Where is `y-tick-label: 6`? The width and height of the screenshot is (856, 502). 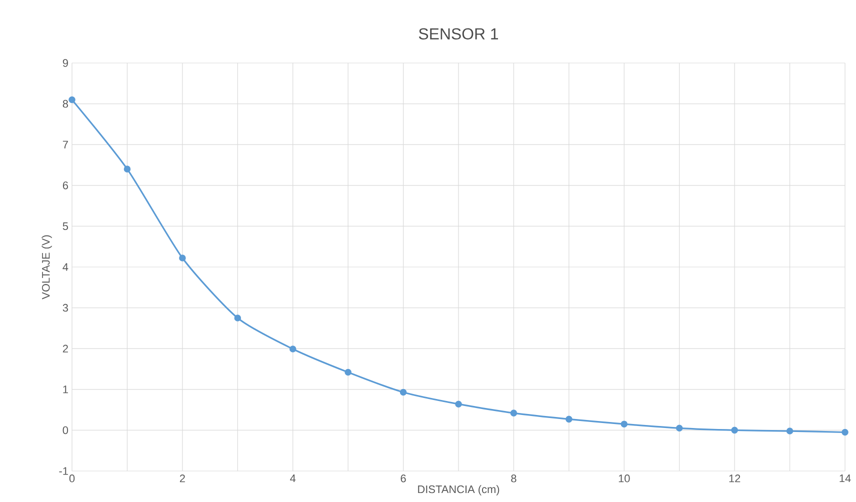 y-tick-label: 6 is located at coordinates (65, 186).